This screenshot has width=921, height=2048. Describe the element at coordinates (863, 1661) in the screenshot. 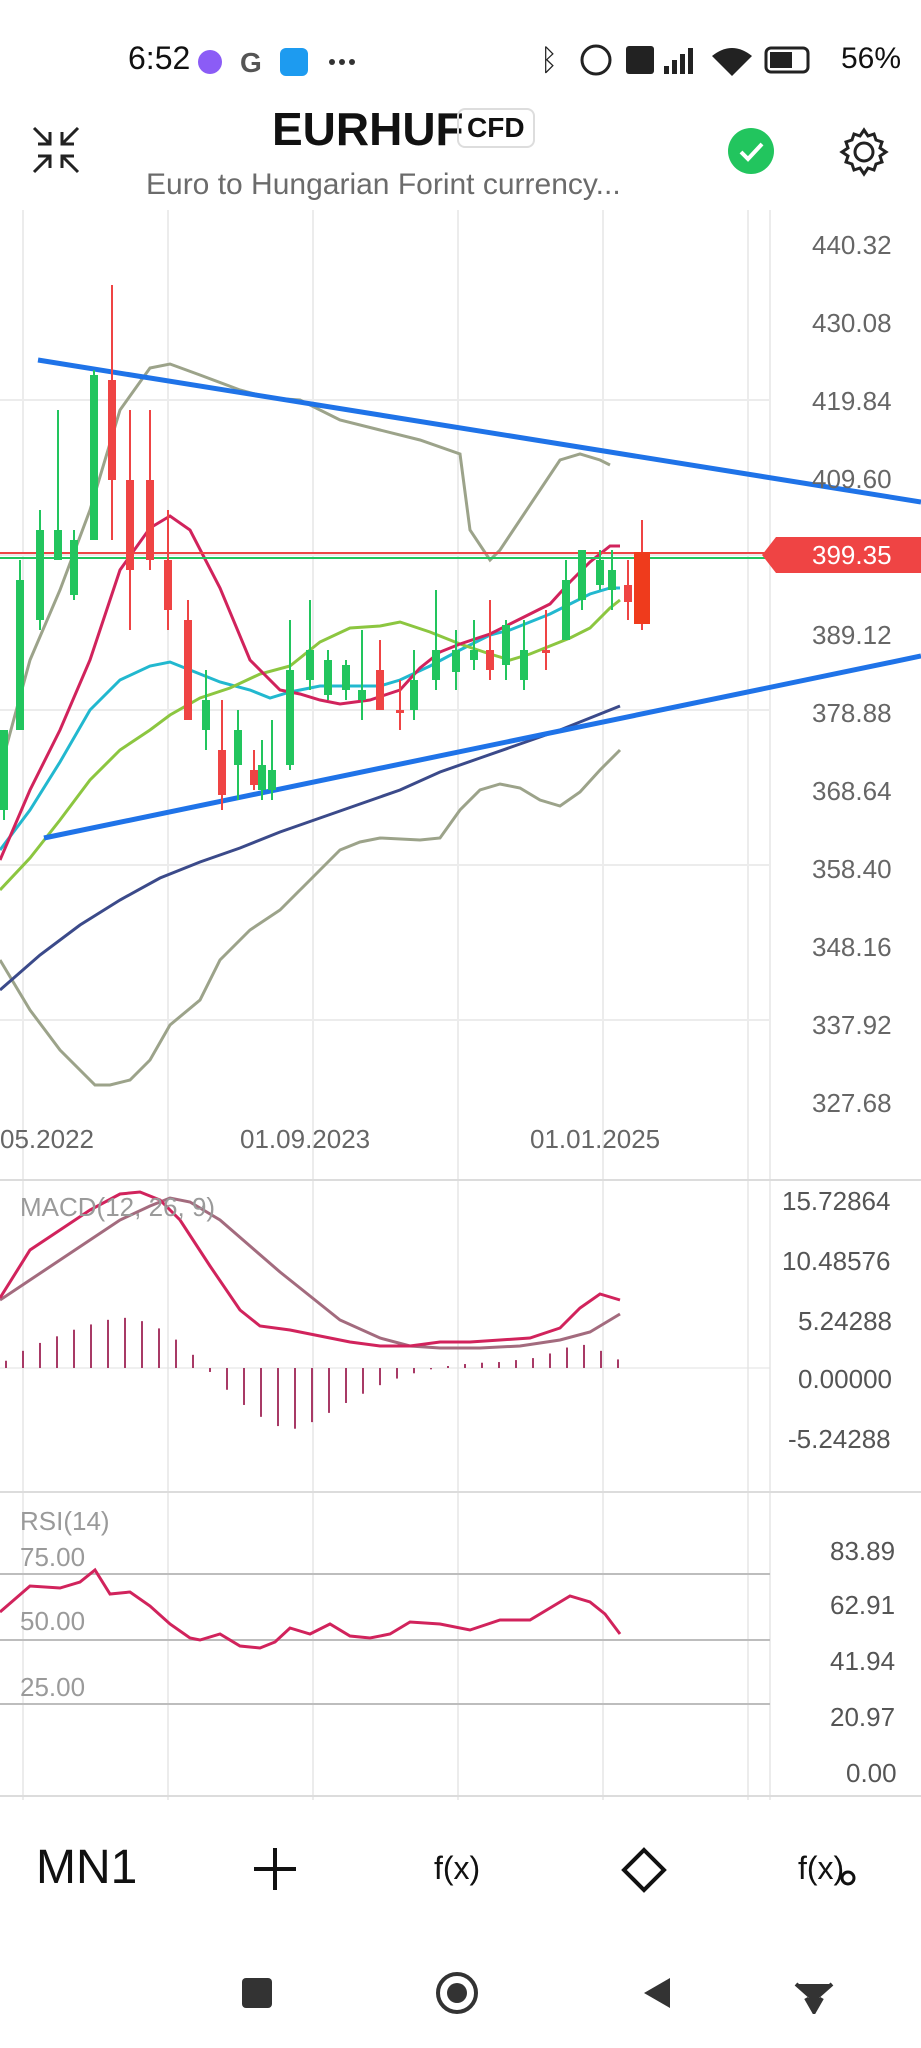

I see `rsi-tick: 41.94` at that location.